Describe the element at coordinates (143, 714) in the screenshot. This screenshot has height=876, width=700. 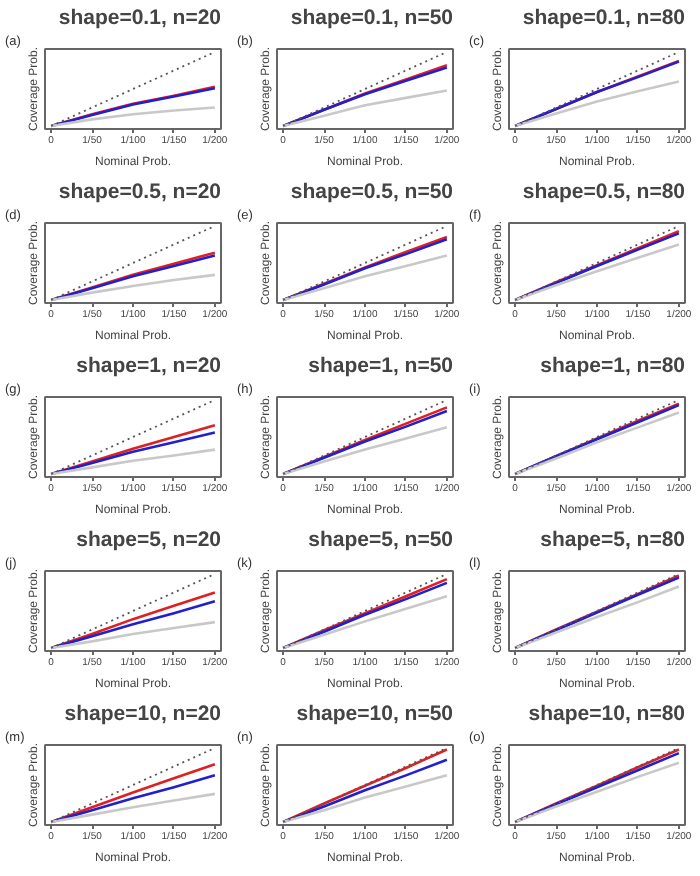
I see `chart-title: shape=10, n=20` at that location.